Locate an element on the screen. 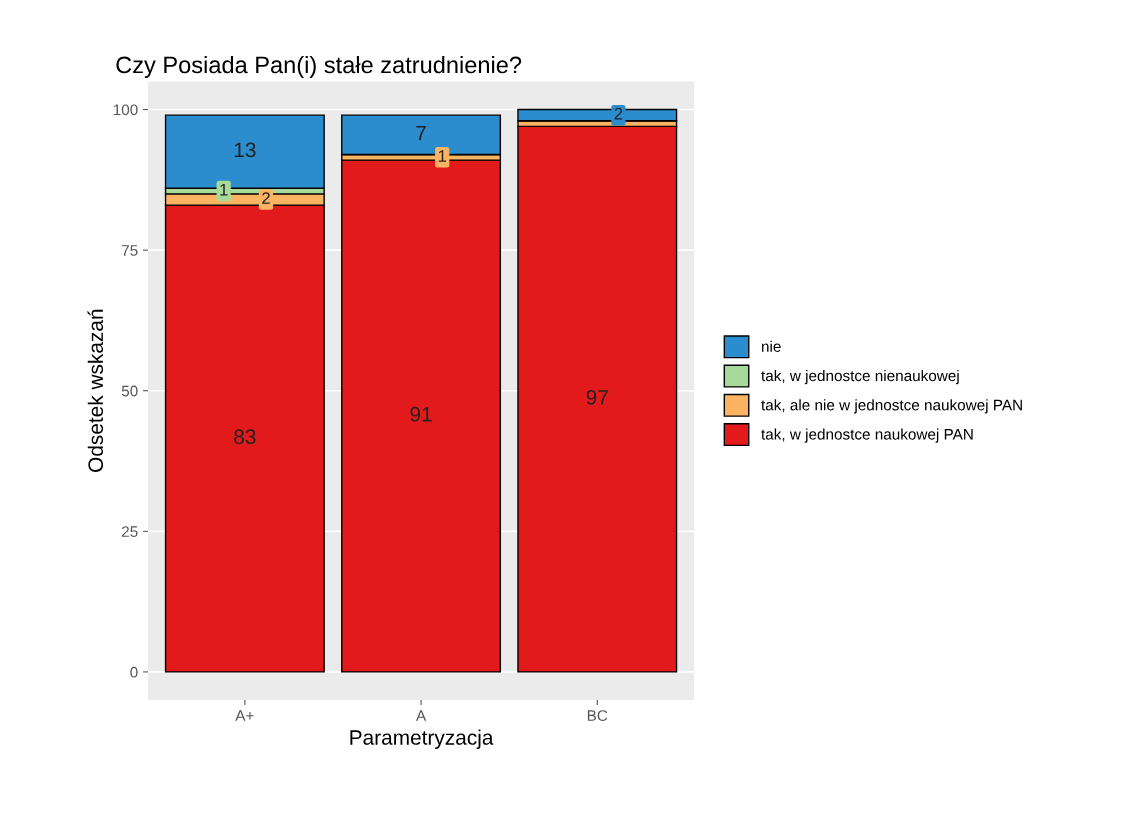  legend-label: tak, w jednostce nienaukowej is located at coordinates (860, 377).